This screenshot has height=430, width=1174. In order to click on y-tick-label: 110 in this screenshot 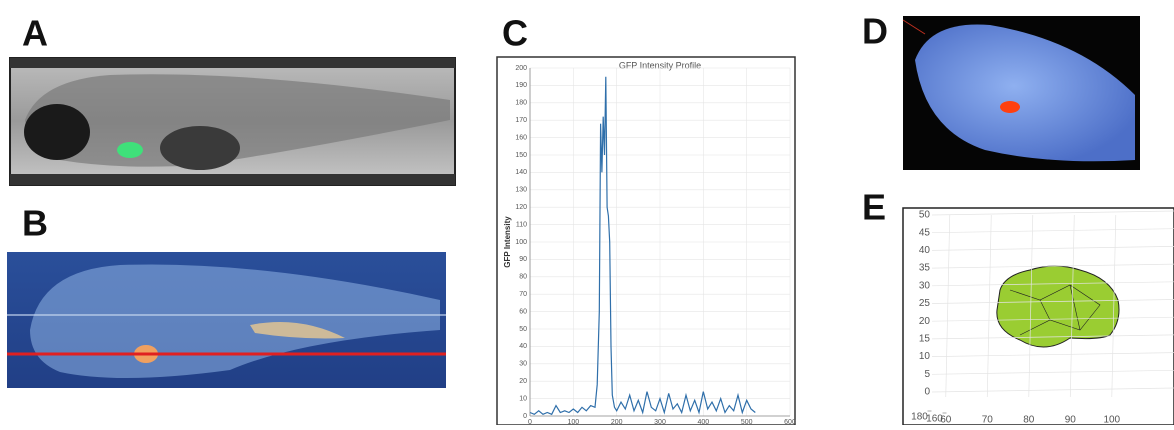, I will do `click(521, 224)`.